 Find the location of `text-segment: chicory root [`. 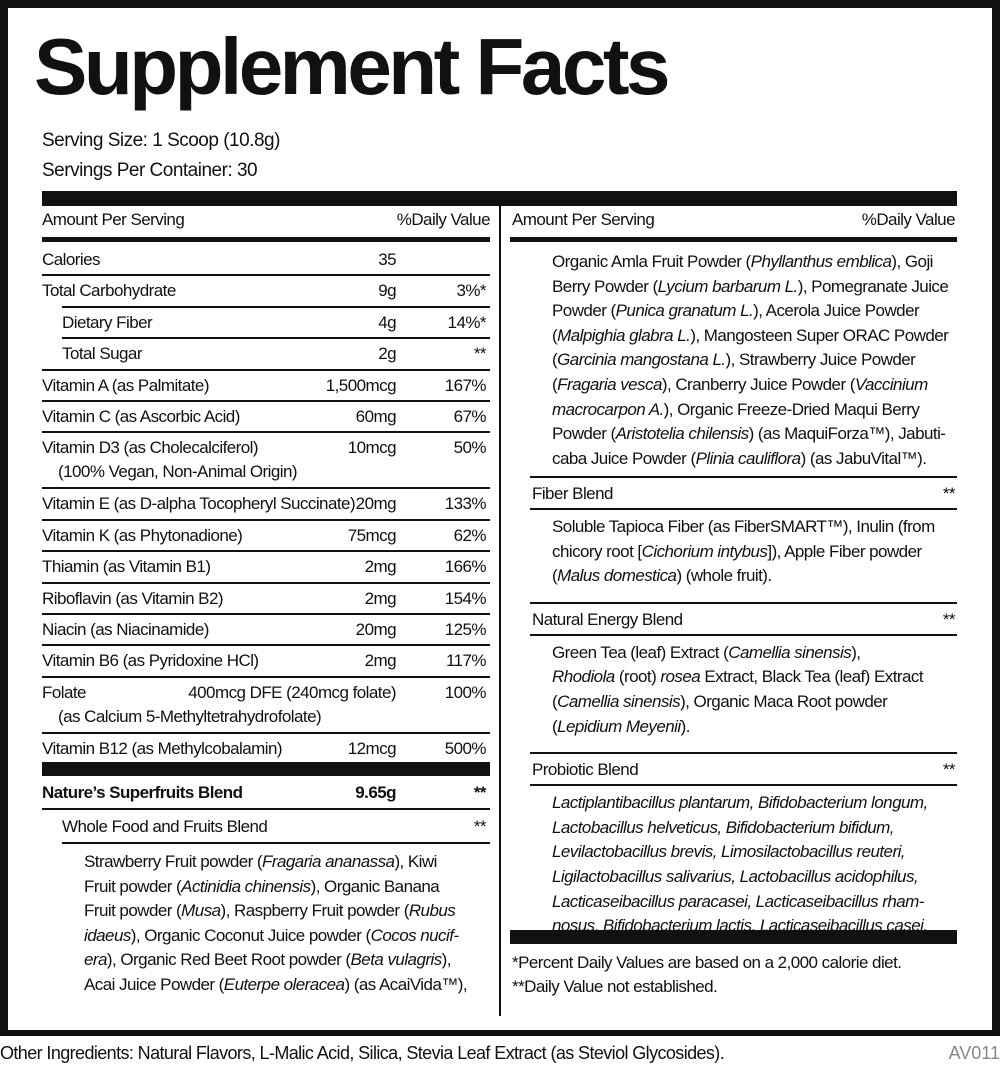

text-segment: chicory root [ is located at coordinates (597, 551).